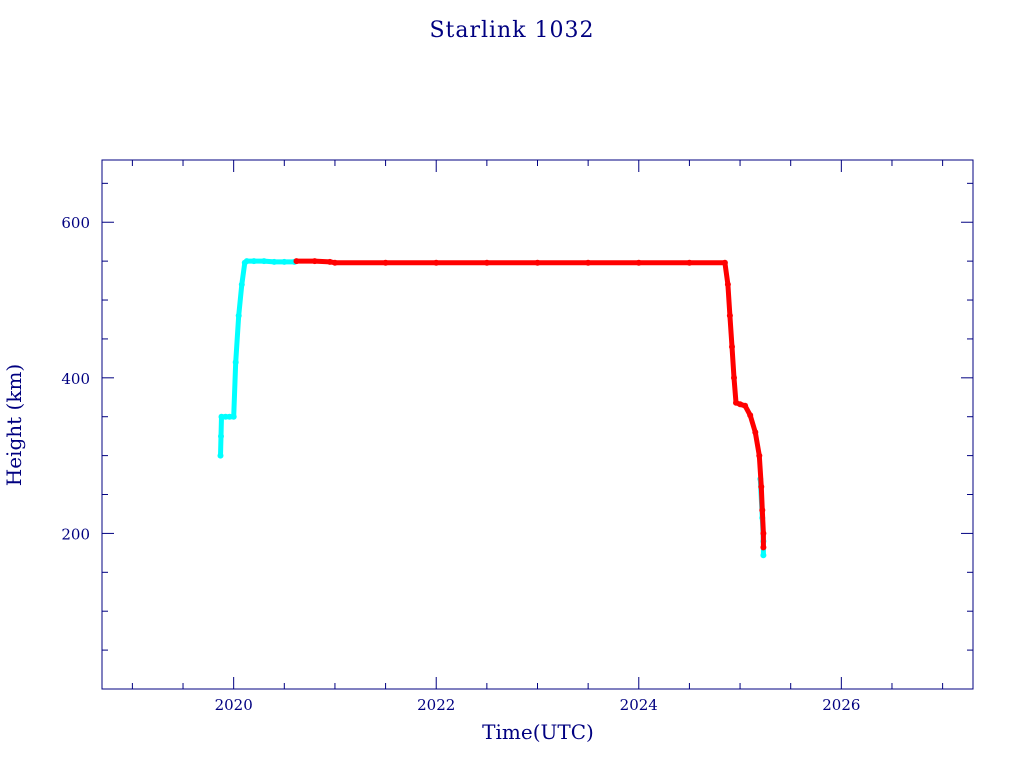  Describe the element at coordinates (436, 705) in the screenshot. I see `x-tick-label: 2022` at that location.